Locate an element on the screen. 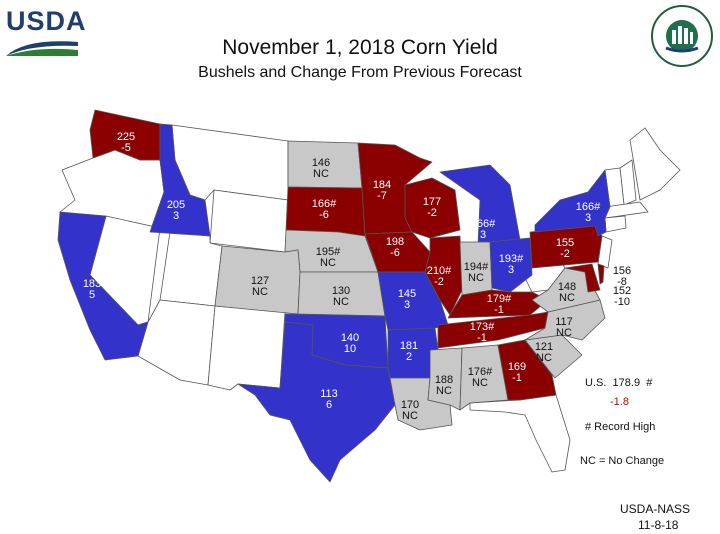 The image size is (720, 534). label-KY-change: -1 is located at coordinates (499, 310).